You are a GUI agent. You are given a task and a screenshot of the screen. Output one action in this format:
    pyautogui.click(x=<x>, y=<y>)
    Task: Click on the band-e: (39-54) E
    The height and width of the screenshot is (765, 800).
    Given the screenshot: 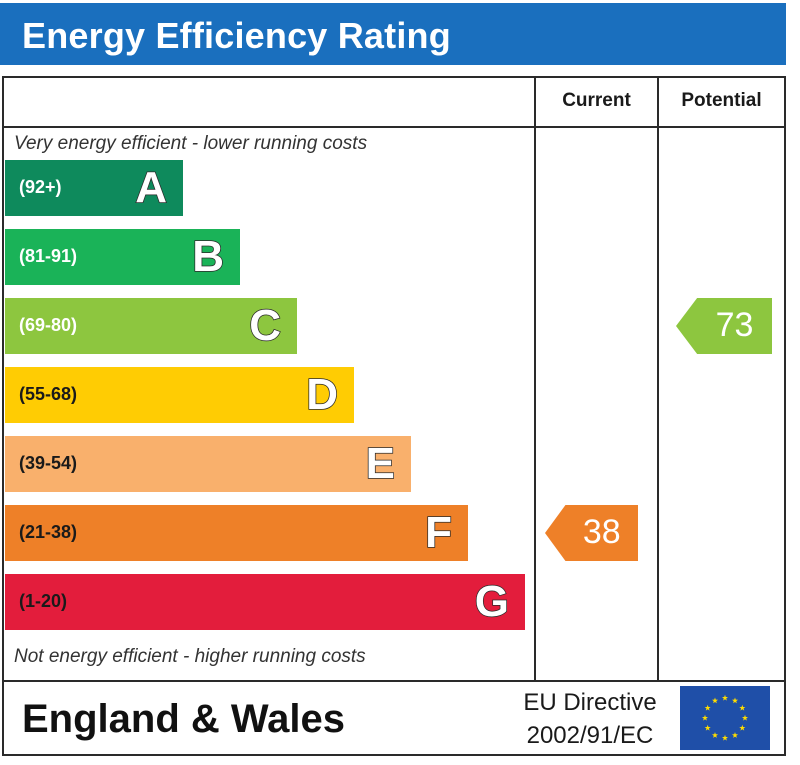 What is the action you would take?
    pyautogui.click(x=208, y=464)
    